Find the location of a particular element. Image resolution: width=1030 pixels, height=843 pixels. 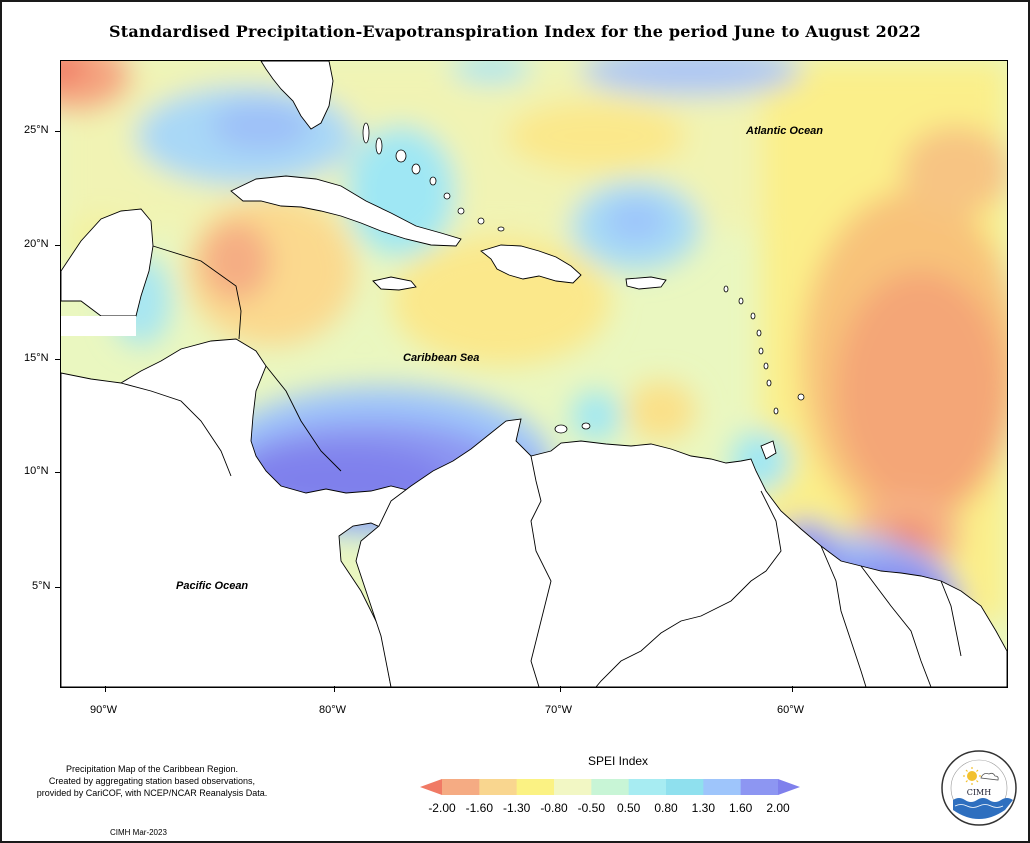

cimh-logo: CIMH is located at coordinates (979, 788).